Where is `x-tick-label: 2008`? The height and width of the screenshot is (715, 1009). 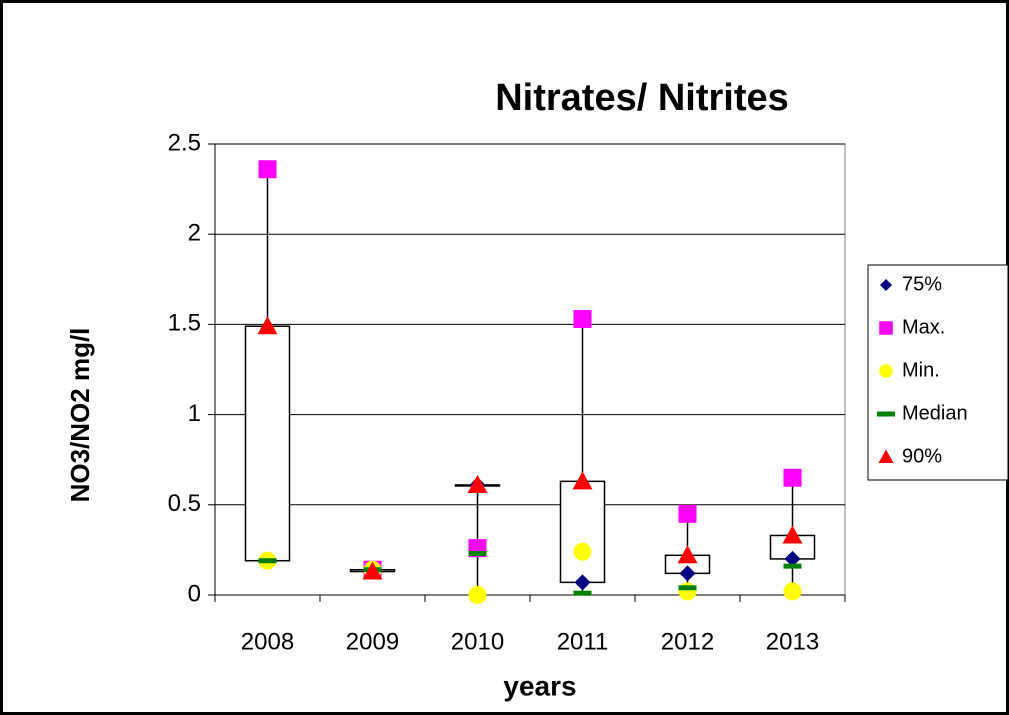
x-tick-label: 2008 is located at coordinates (267, 641).